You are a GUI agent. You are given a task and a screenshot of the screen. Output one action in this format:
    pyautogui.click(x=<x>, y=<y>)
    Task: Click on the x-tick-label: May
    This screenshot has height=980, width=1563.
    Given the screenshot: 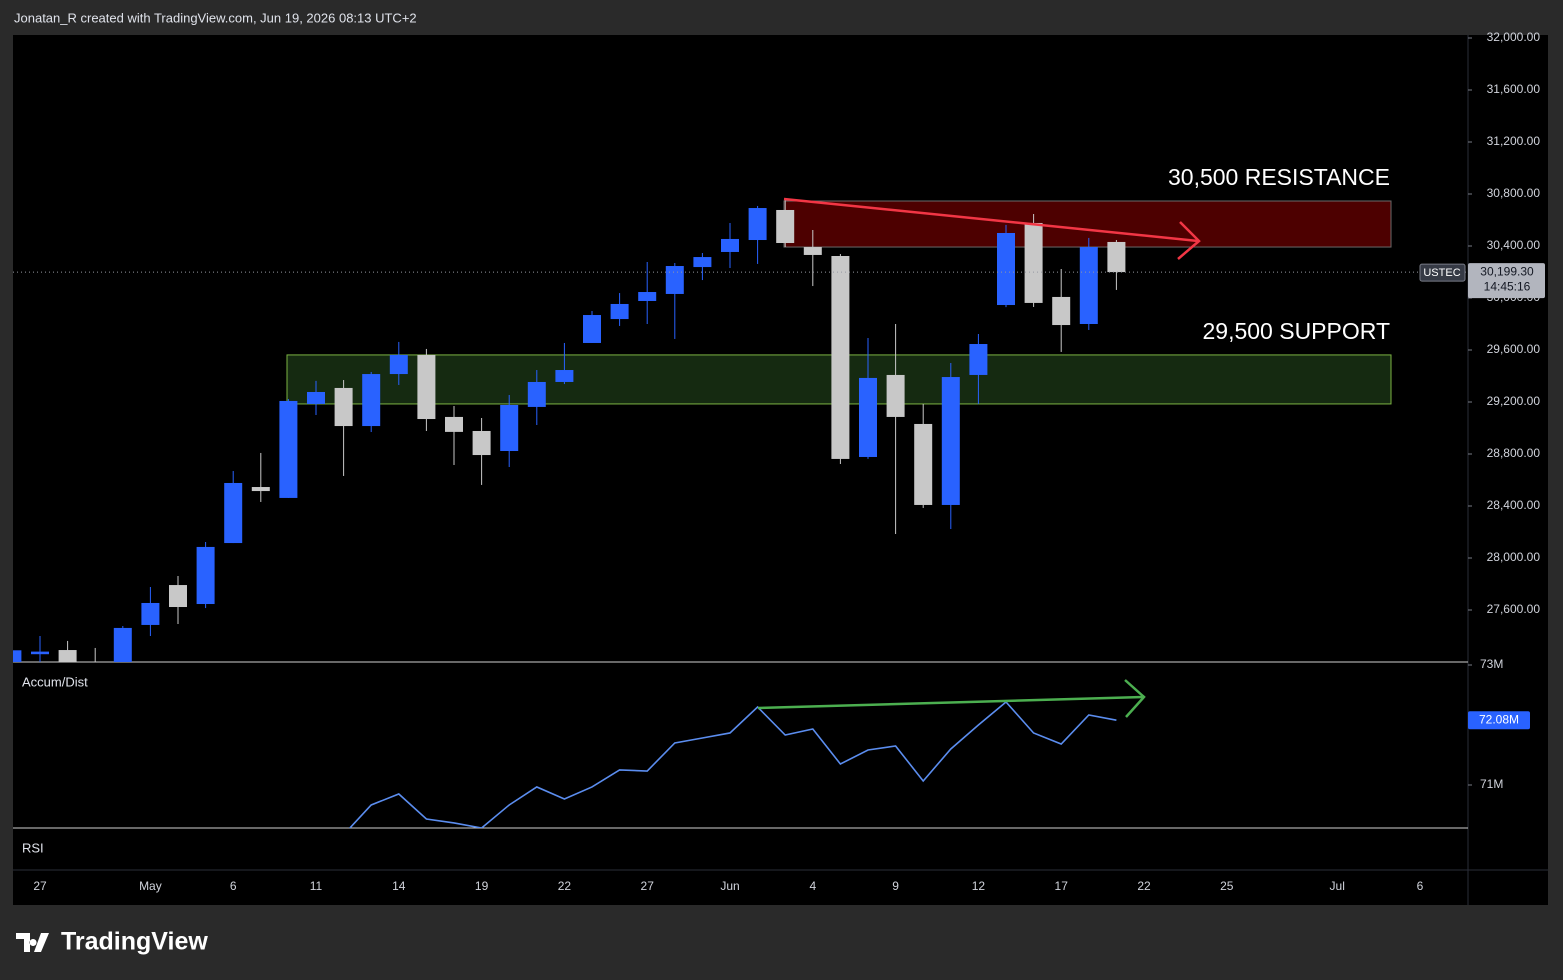 What is the action you would take?
    pyautogui.click(x=150, y=886)
    